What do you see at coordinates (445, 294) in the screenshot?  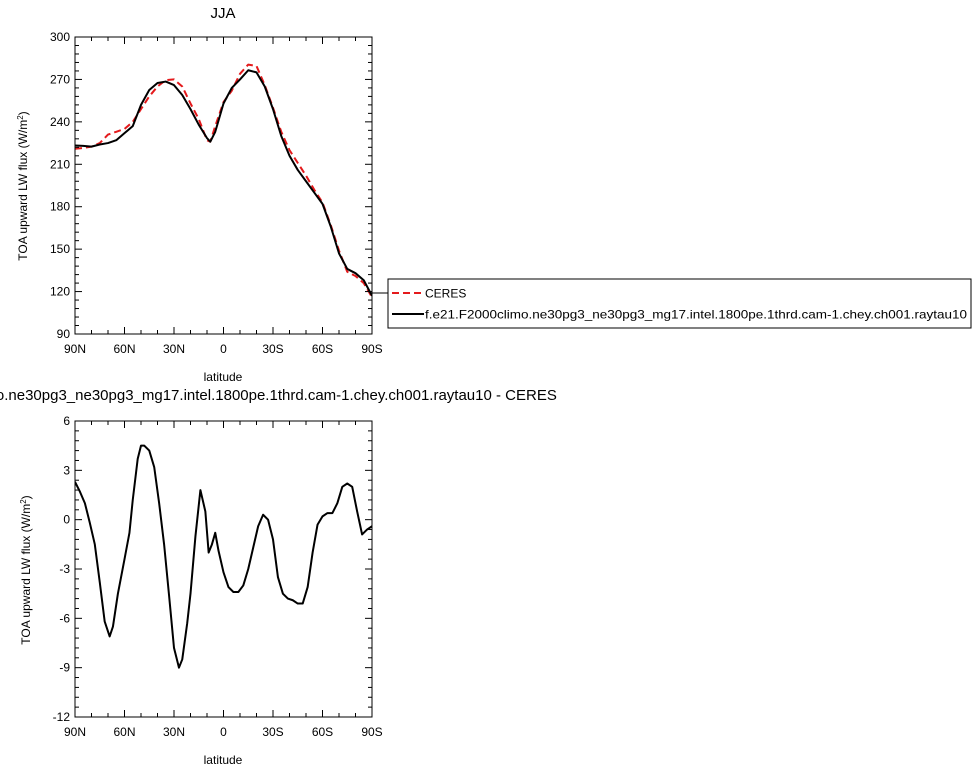 I see `legend-label-ceres: CERES` at bounding box center [445, 294].